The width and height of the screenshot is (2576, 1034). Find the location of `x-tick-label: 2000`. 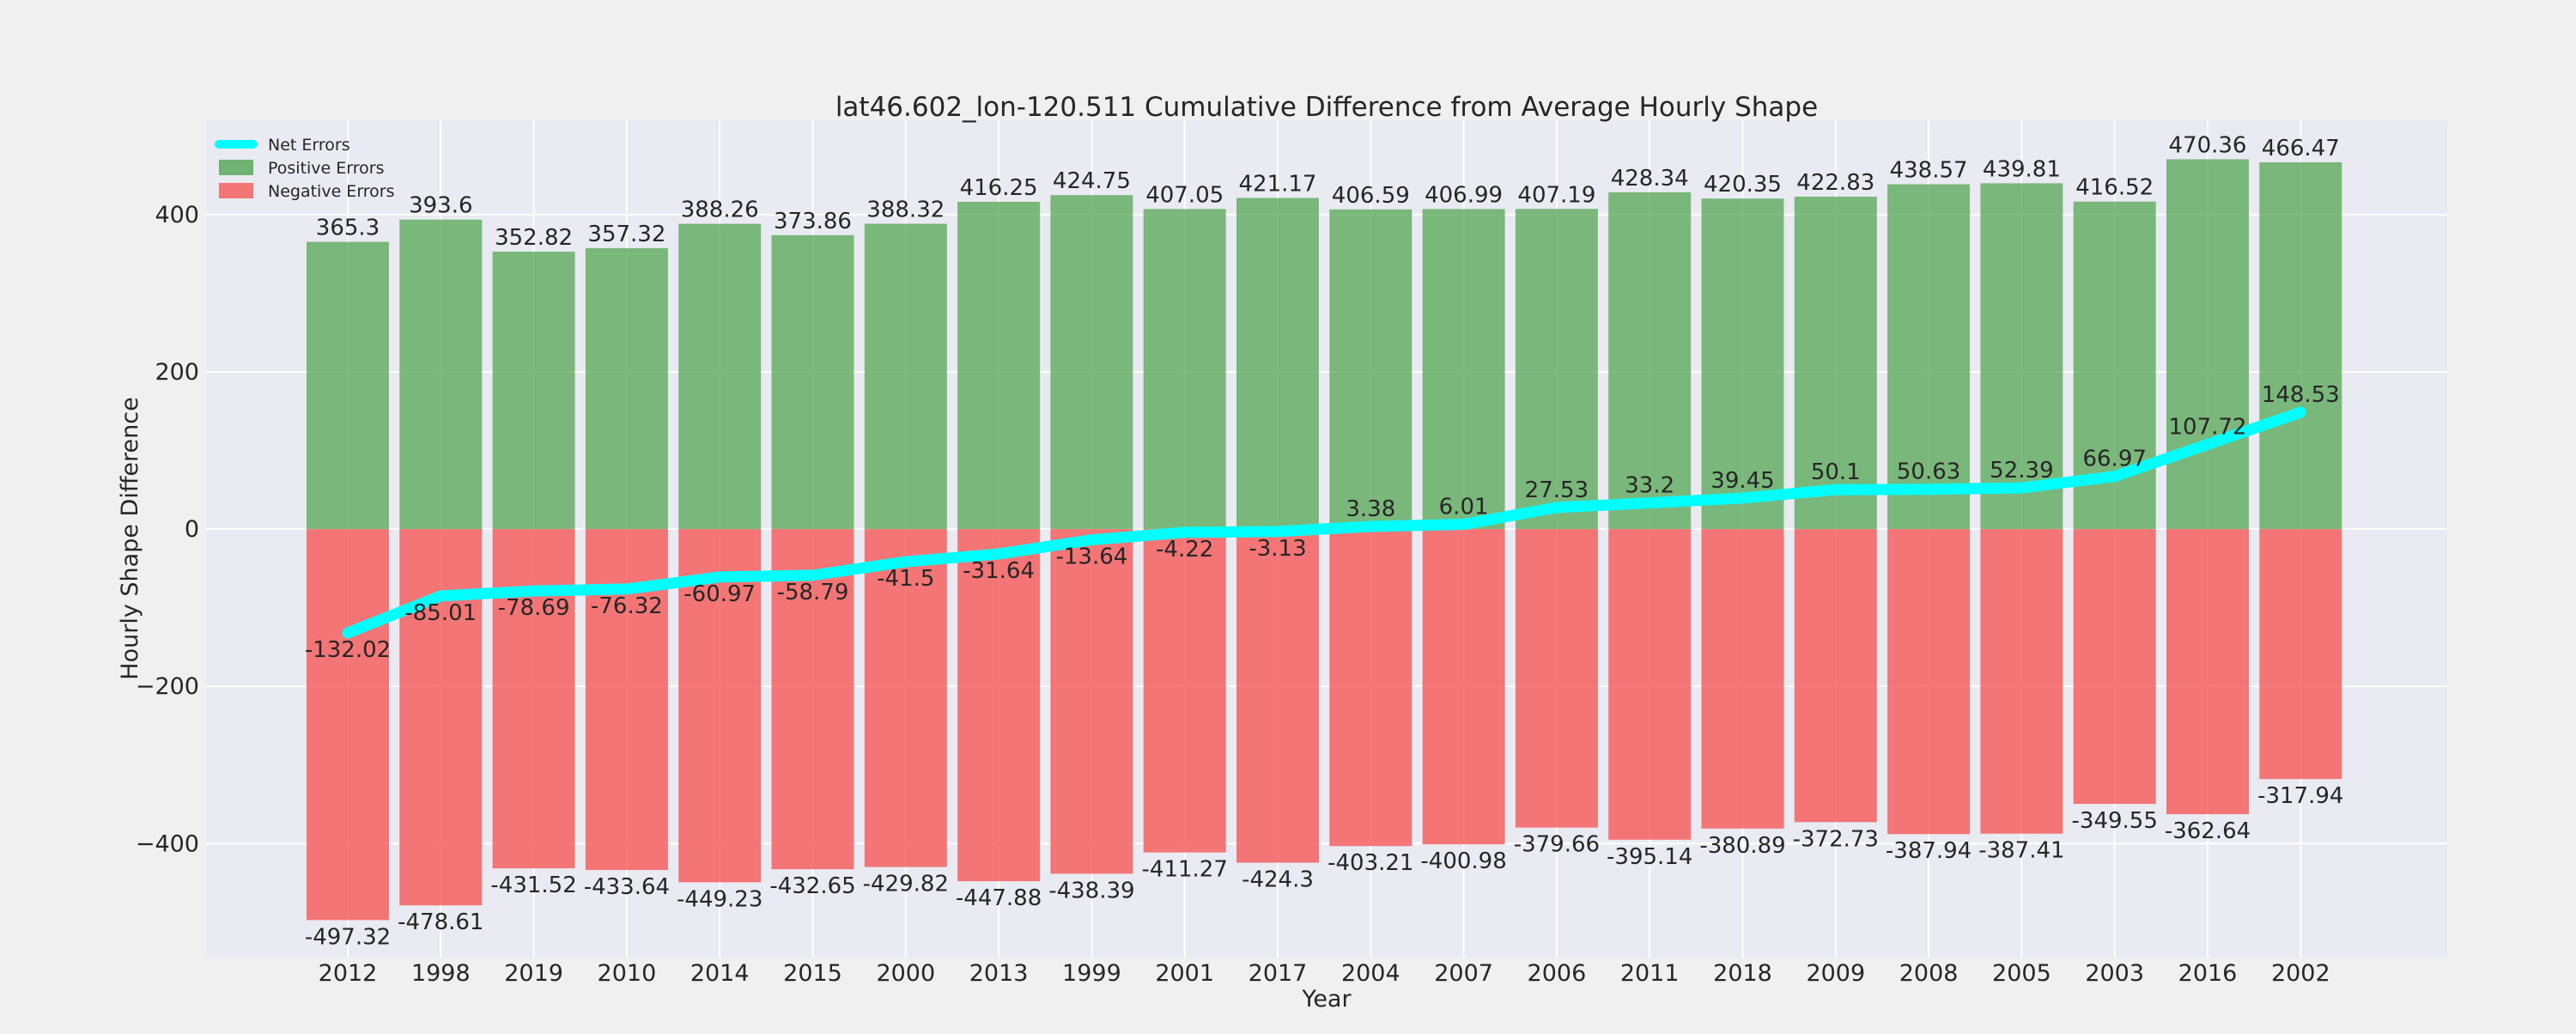

x-tick-label: 2000 is located at coordinates (906, 974).